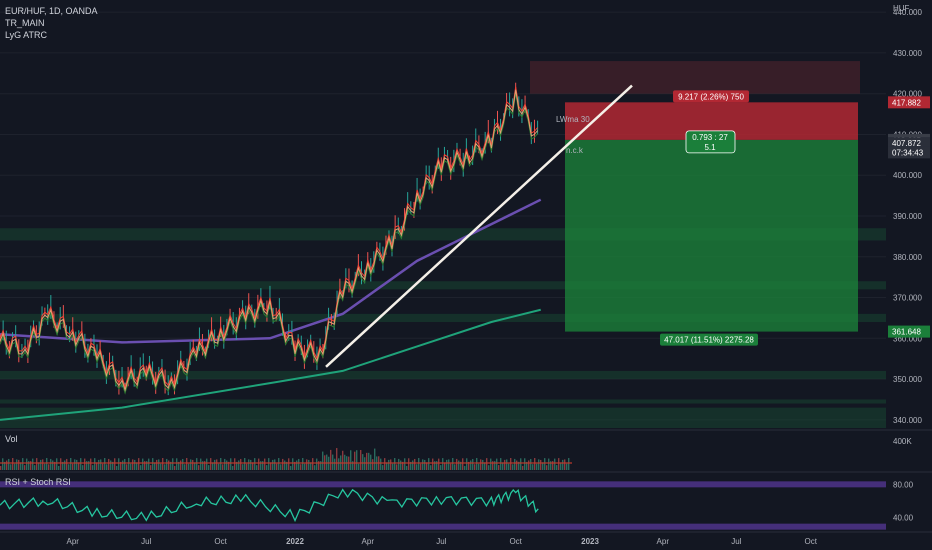 This screenshot has height=550, width=932. I want to click on rsi-pane-label: RSI + Stoch RSI, so click(38, 482).